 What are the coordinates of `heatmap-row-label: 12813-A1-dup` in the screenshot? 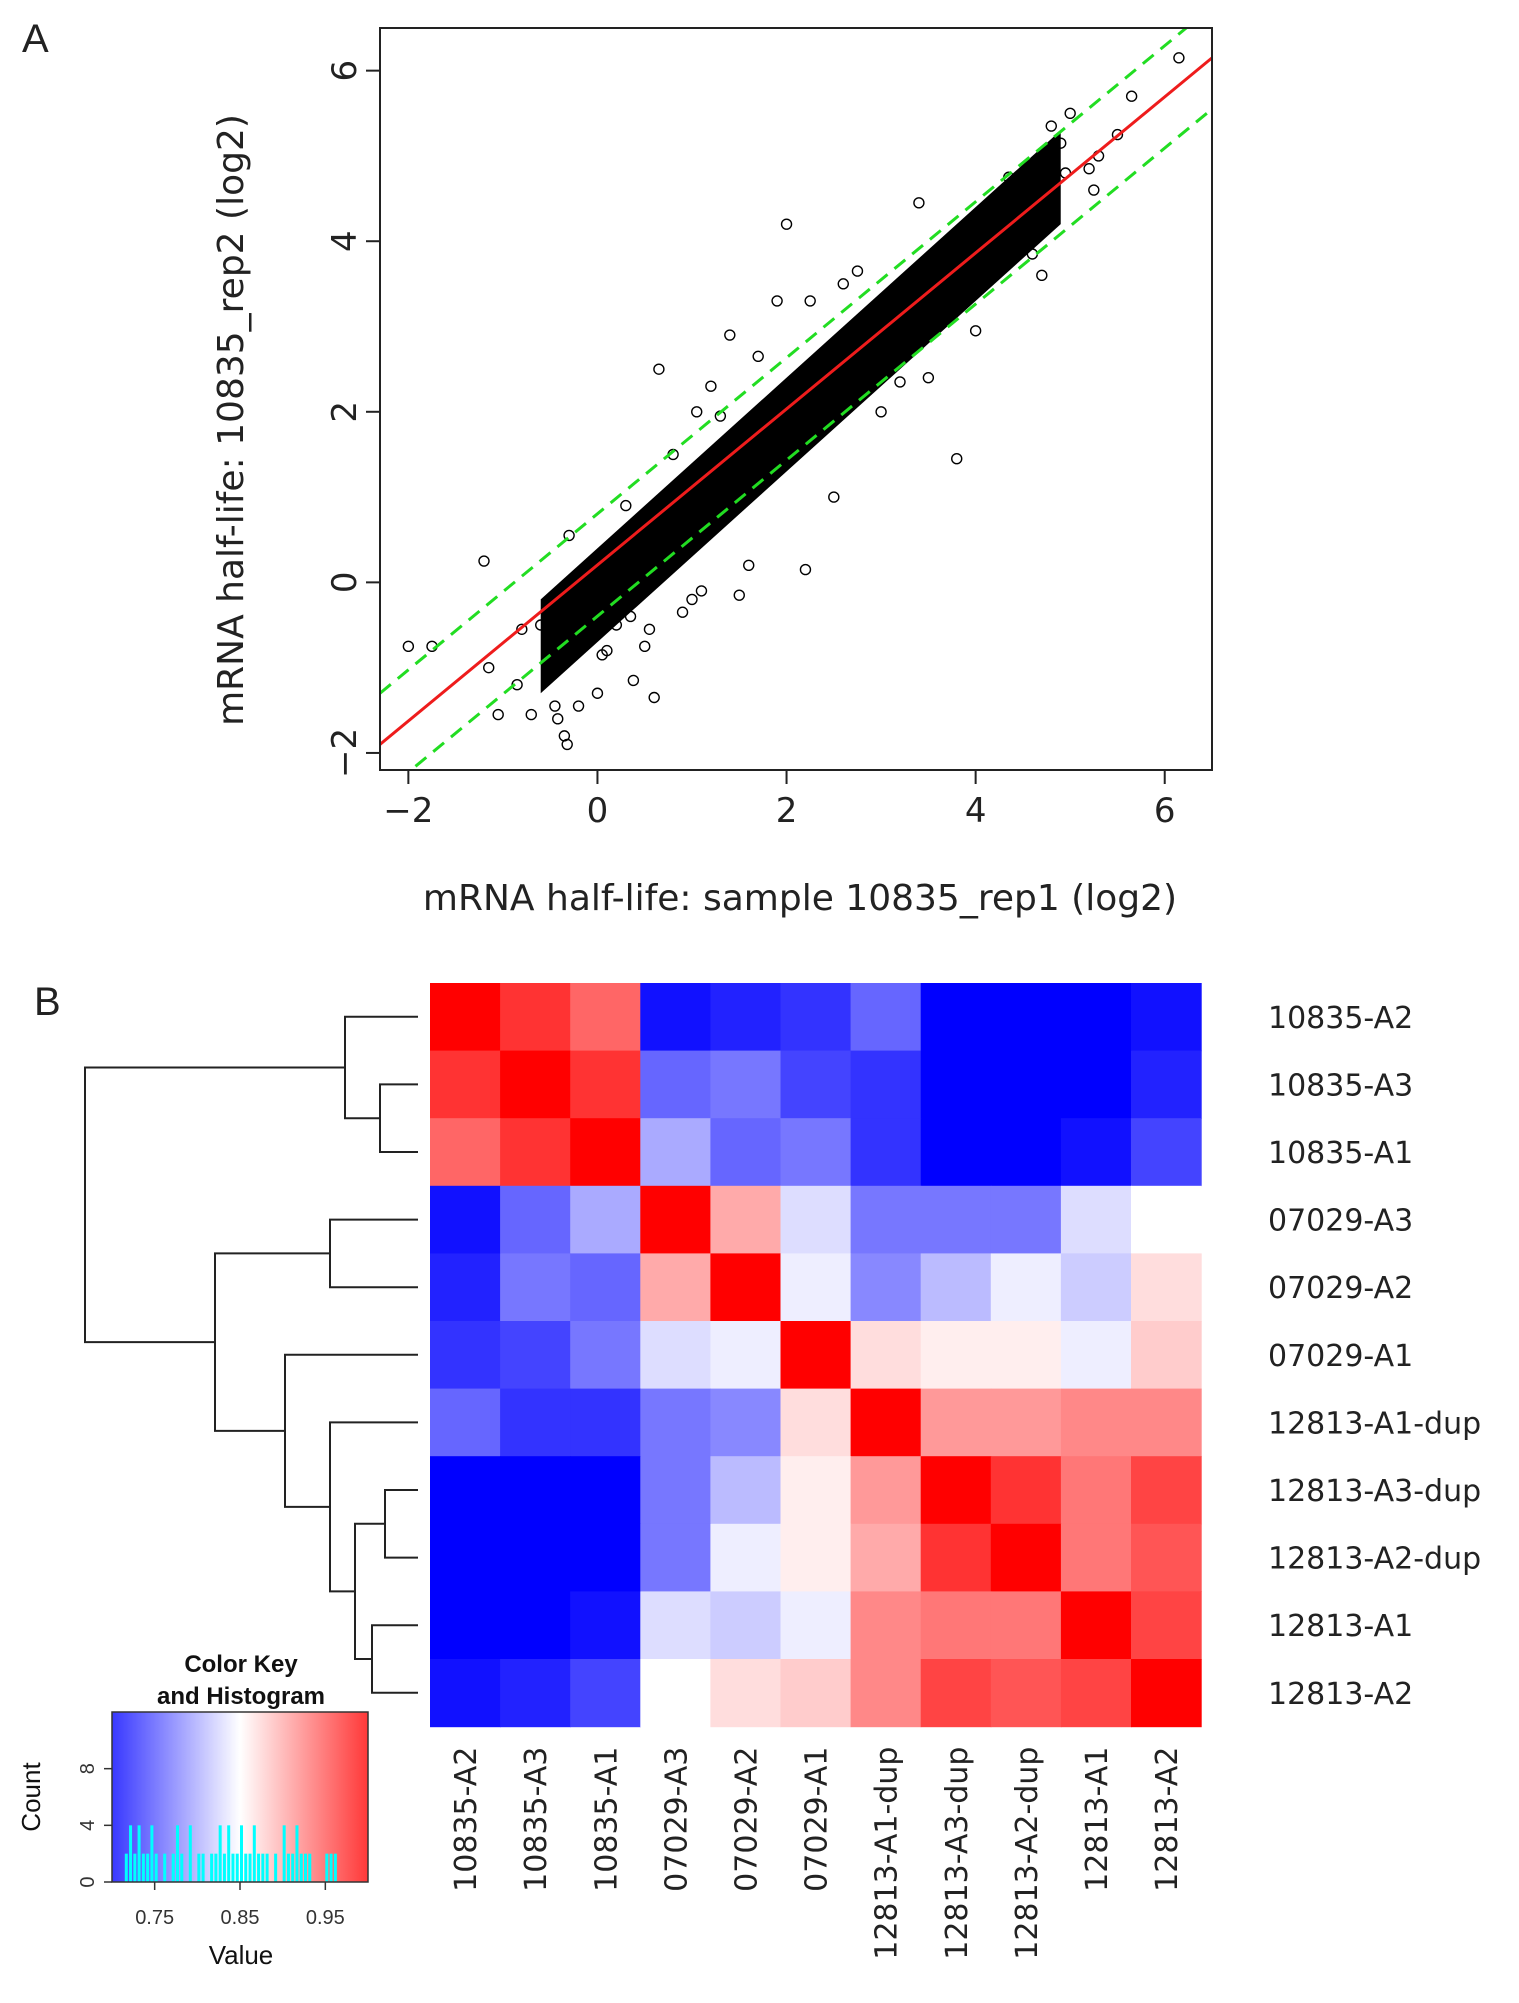 It's located at (1374, 1423).